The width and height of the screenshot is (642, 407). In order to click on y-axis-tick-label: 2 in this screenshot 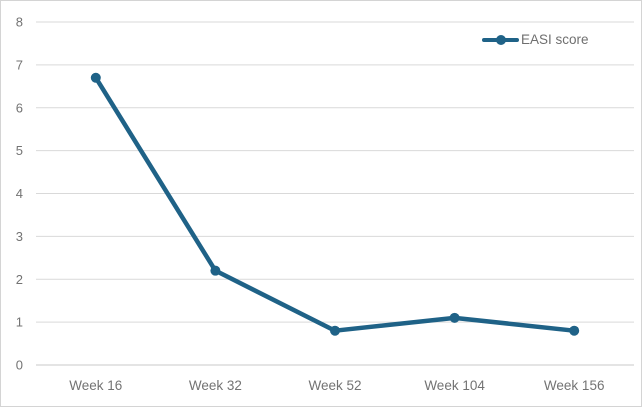, I will do `click(19, 279)`.